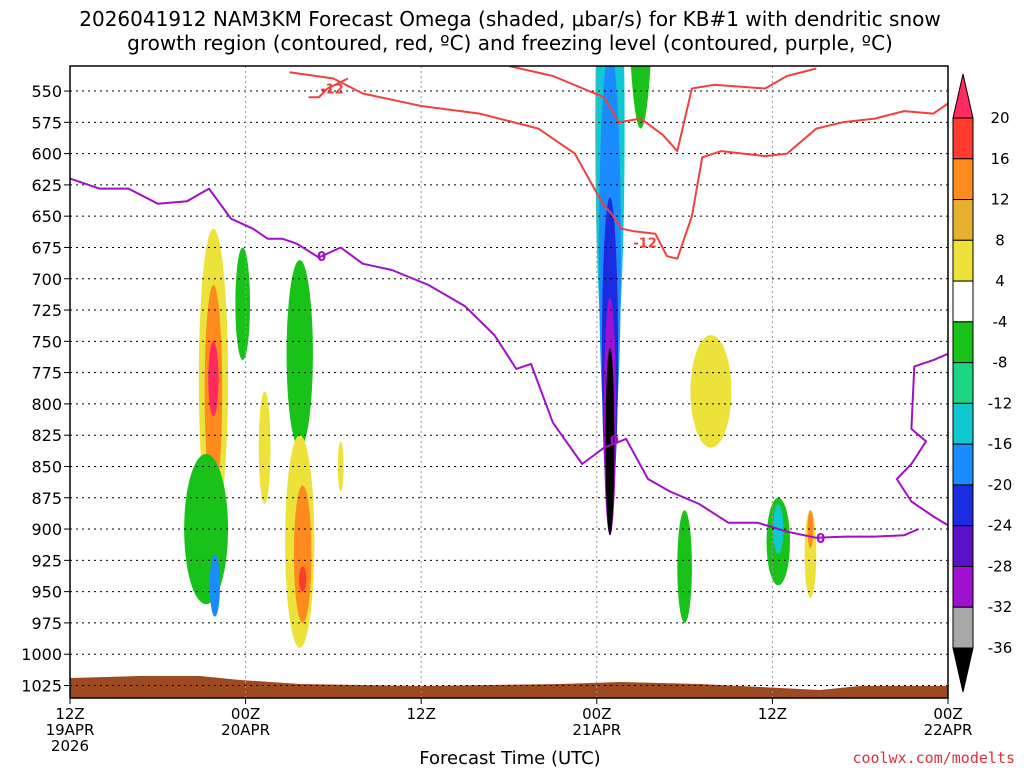  What do you see at coordinates (46, 122) in the screenshot?
I see `y-tick-label-575: 575` at bounding box center [46, 122].